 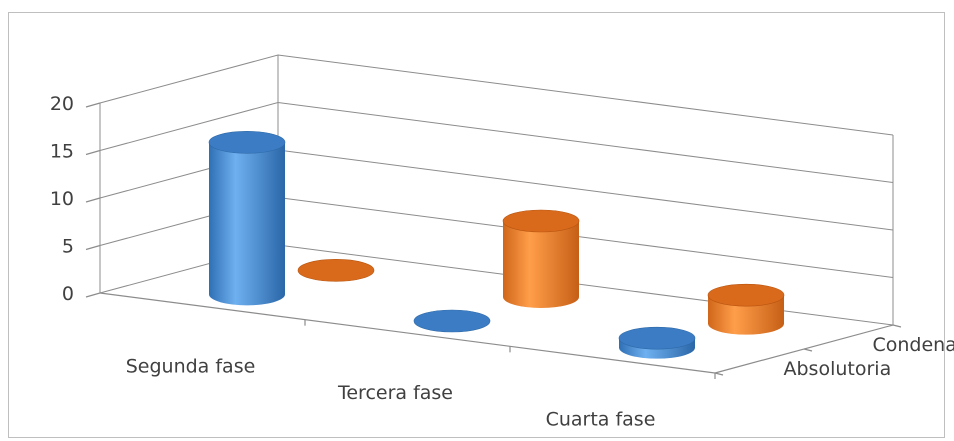 I want to click on x-category-label: Cuarta fase, so click(x=601, y=420).